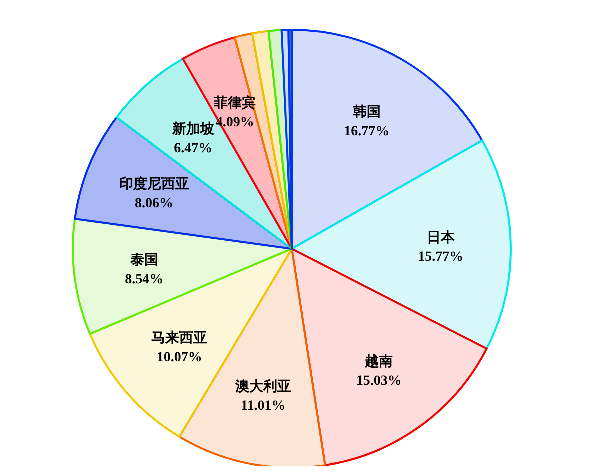 The image size is (605, 474). What do you see at coordinates (193, 129) in the screenshot?
I see `slice-label: 新加坡` at bounding box center [193, 129].